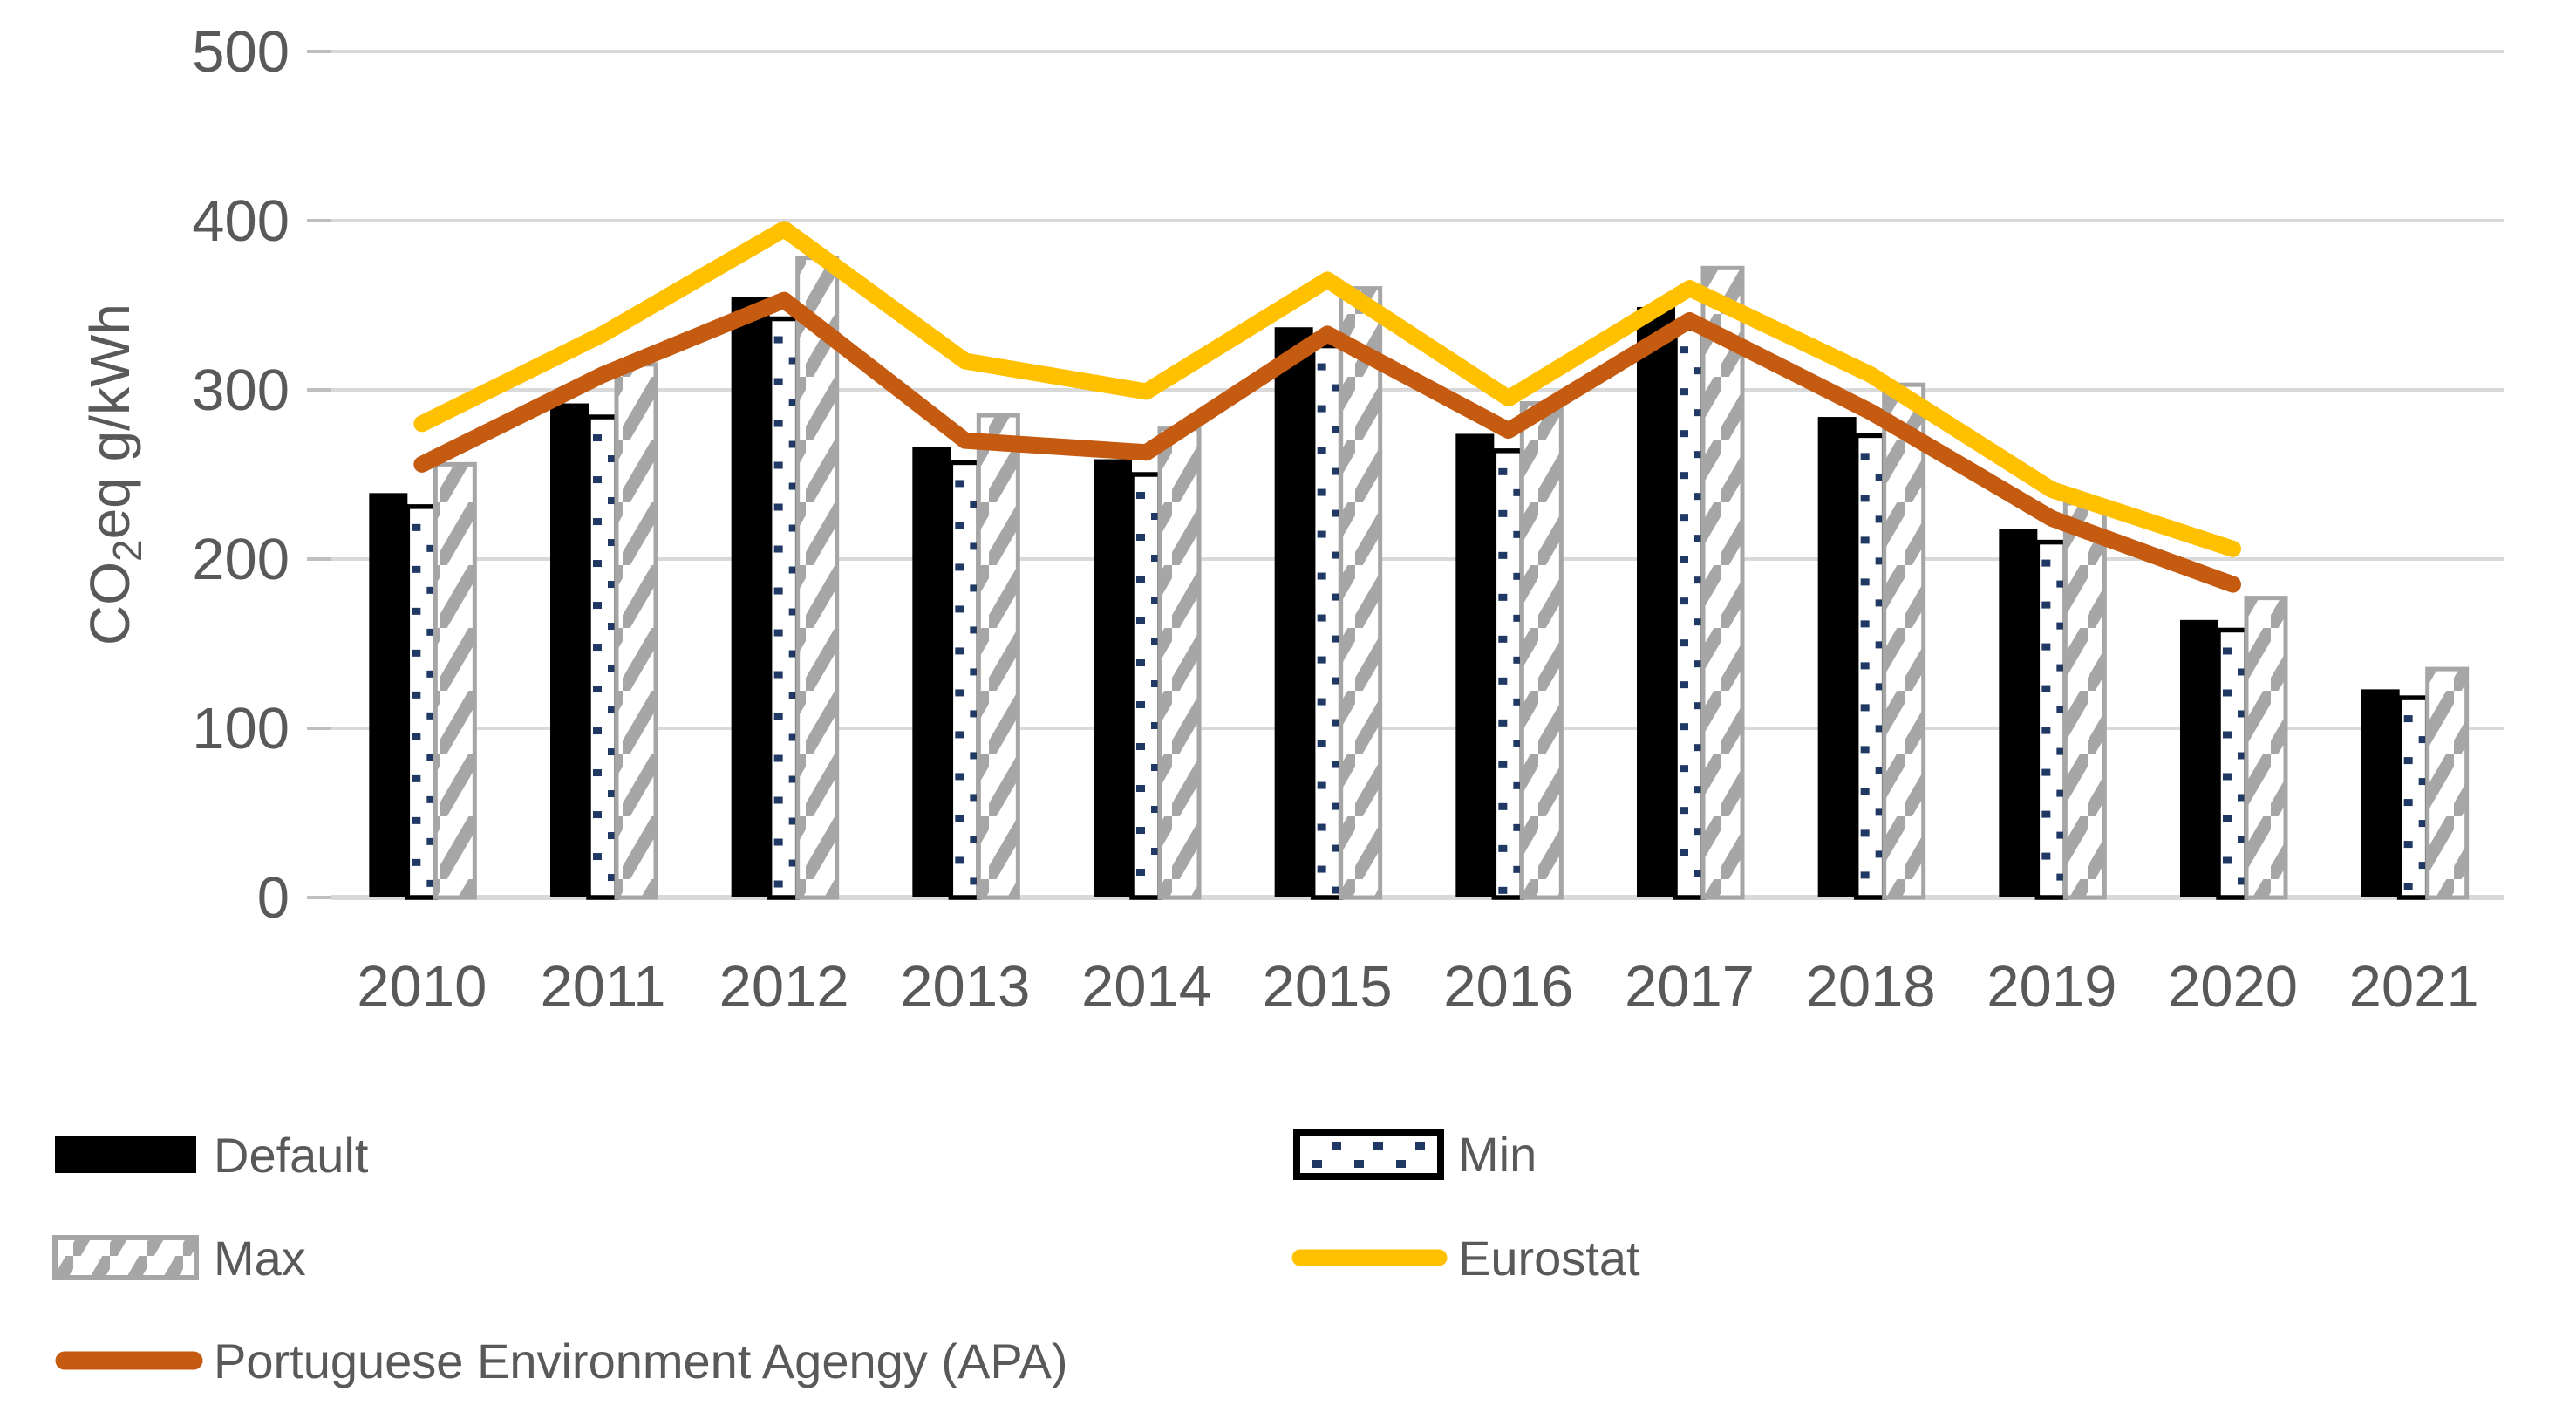 This screenshot has height=1419, width=2576. I want to click on legend-swatch-max, so click(125, 1257).